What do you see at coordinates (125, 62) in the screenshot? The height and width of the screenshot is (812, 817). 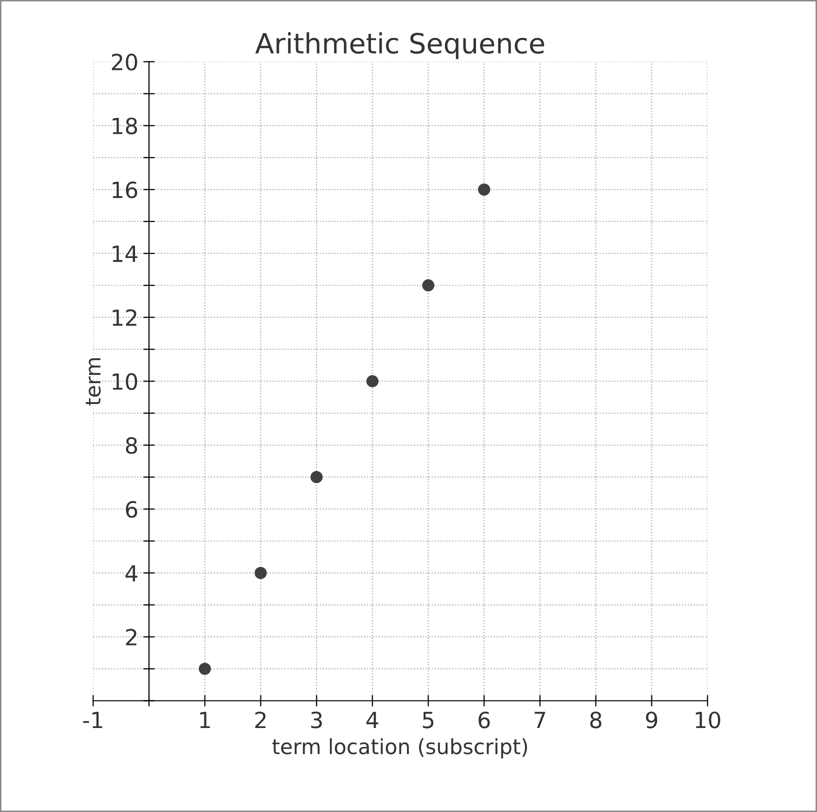 I see `y-tick-label: 20` at bounding box center [125, 62].